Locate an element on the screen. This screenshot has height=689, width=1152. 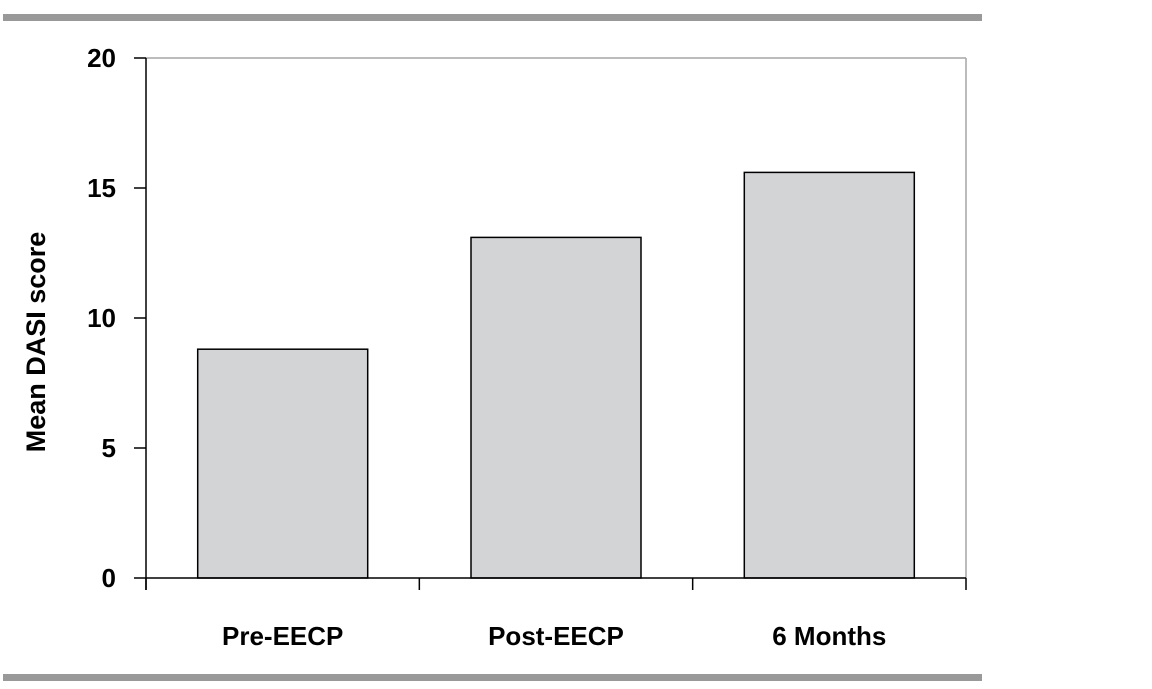
bar-pre-eecp is located at coordinates (282, 463).